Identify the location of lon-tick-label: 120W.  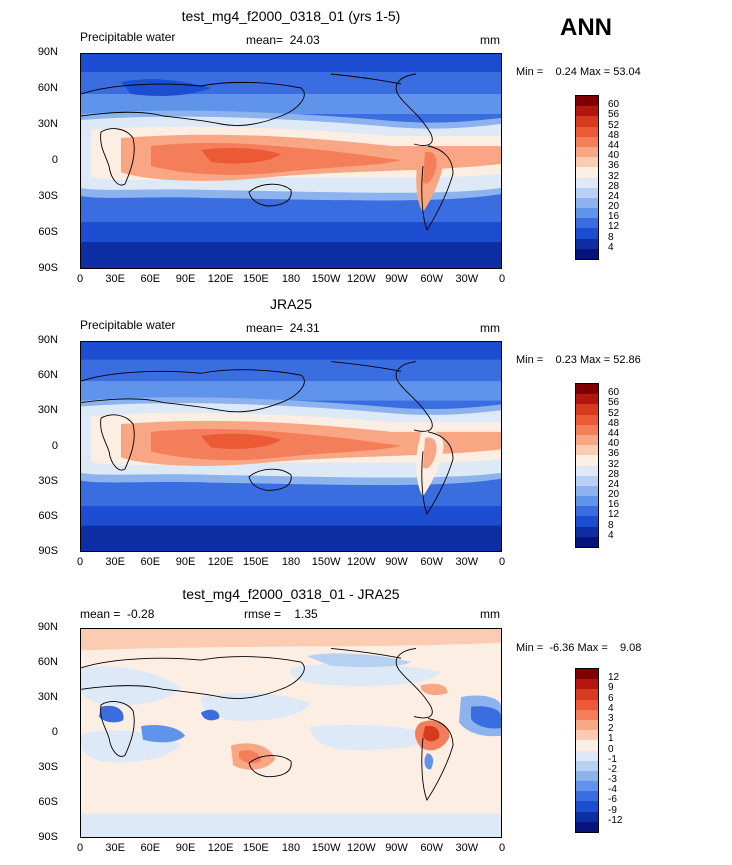
(361, 848).